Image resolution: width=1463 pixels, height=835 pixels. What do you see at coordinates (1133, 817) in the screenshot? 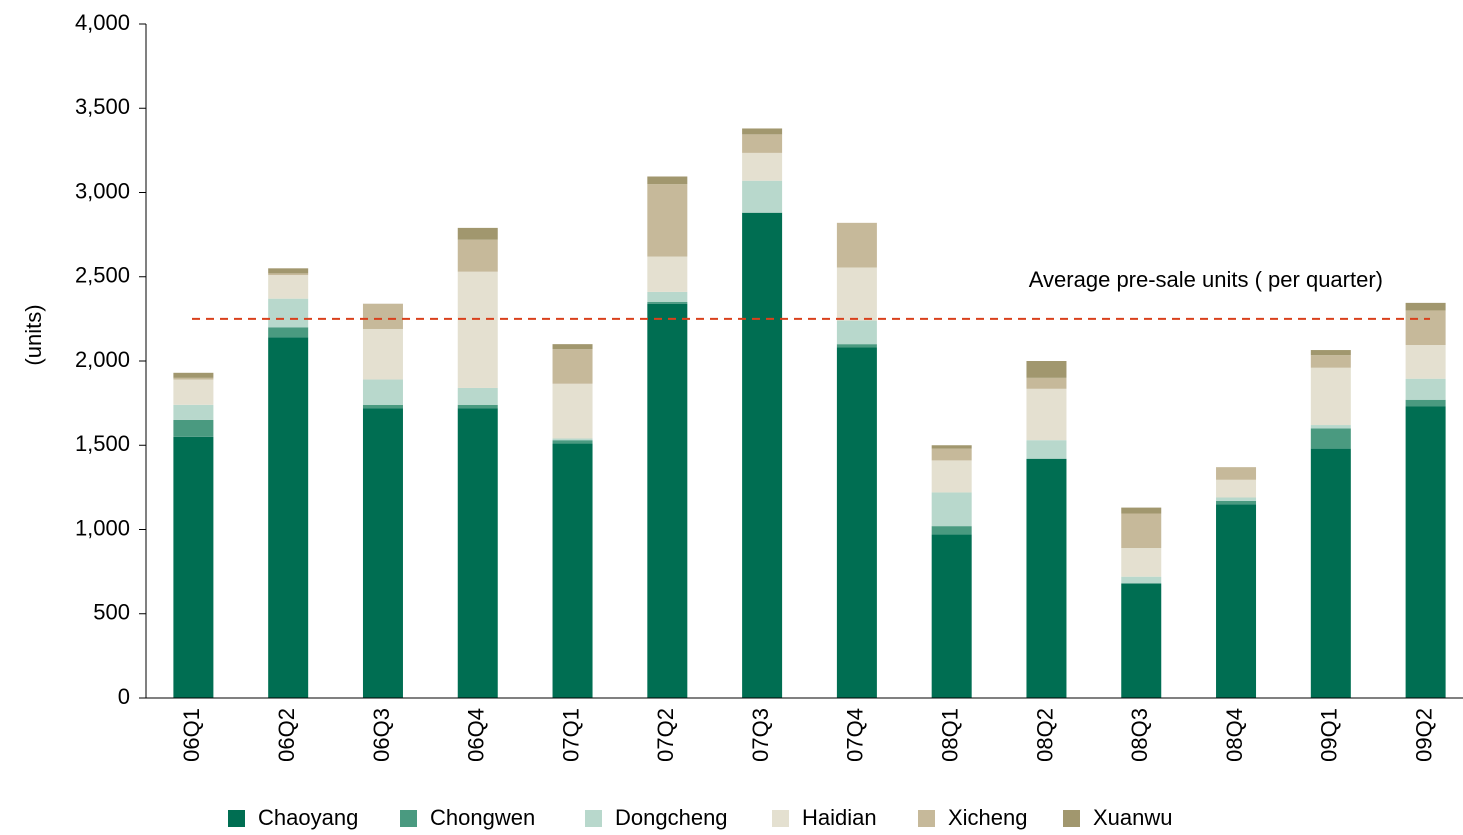
I see `legend-label: Xuanwu` at bounding box center [1133, 817].